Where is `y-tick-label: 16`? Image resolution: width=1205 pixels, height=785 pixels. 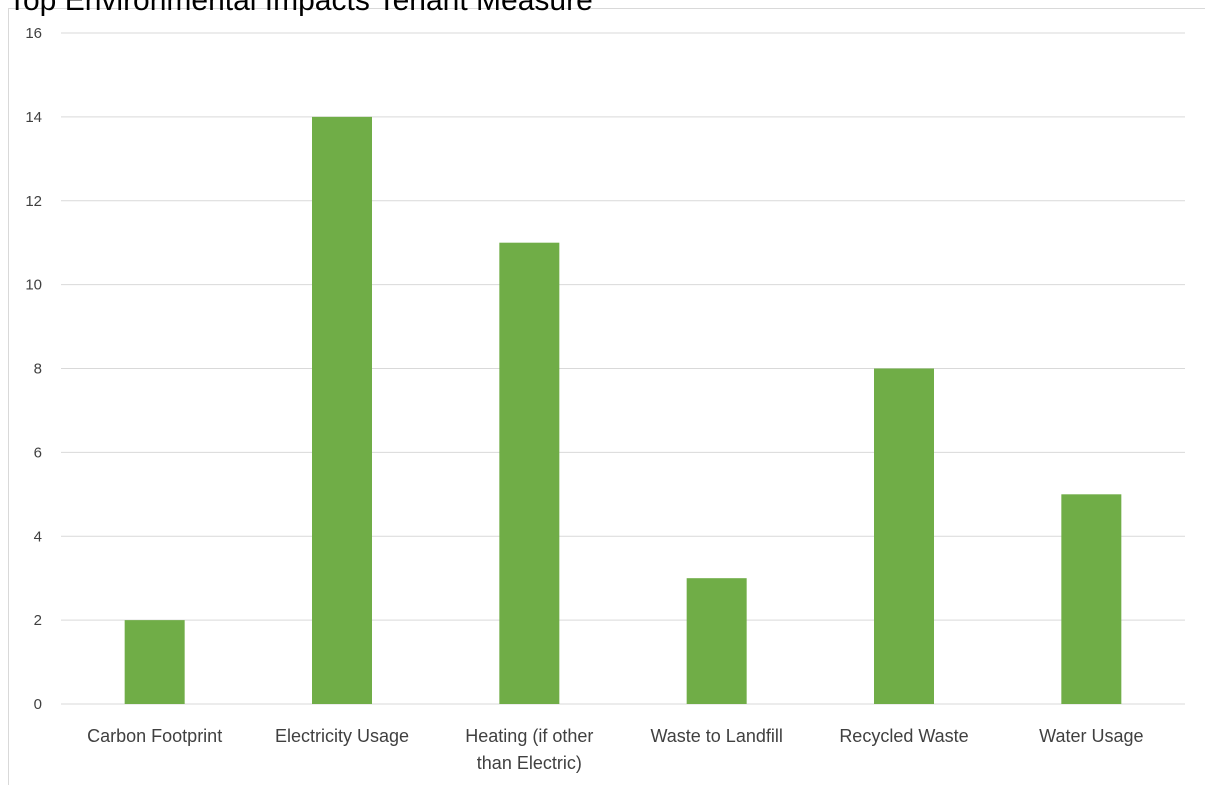 y-tick-label: 16 is located at coordinates (33, 33).